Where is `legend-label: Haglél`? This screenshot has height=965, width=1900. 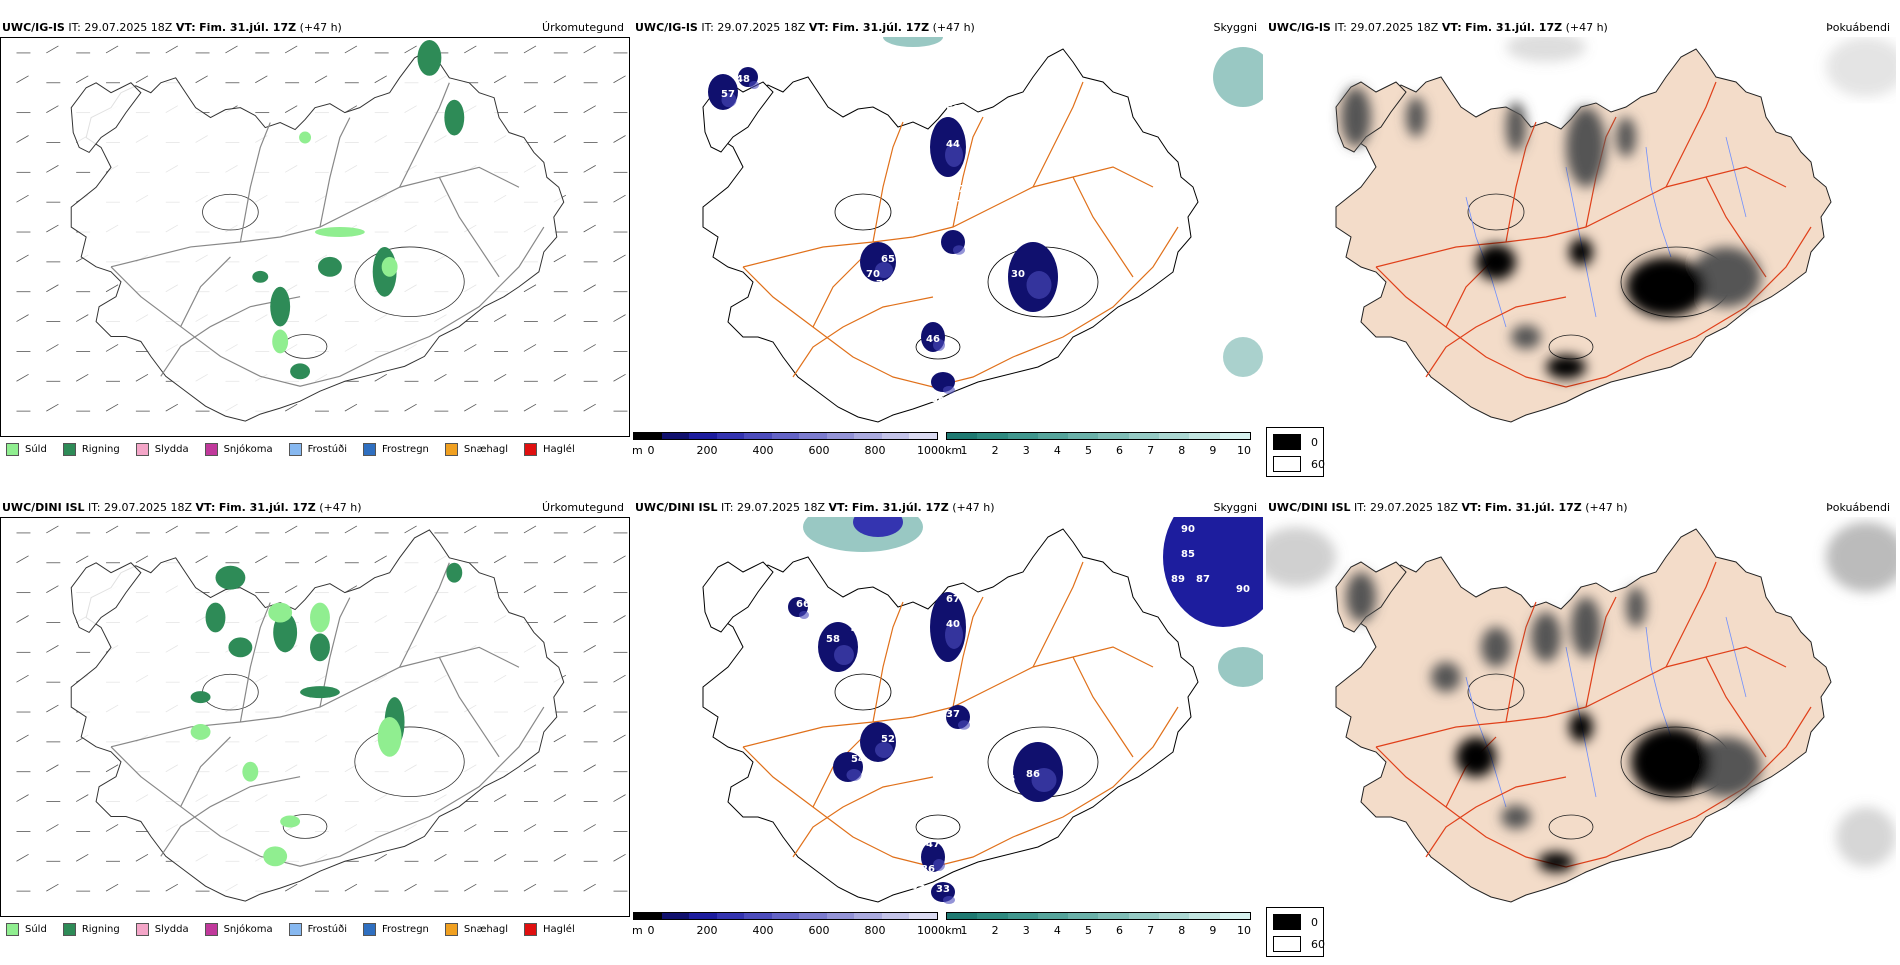 legend-label: Haglél is located at coordinates (559, 449).